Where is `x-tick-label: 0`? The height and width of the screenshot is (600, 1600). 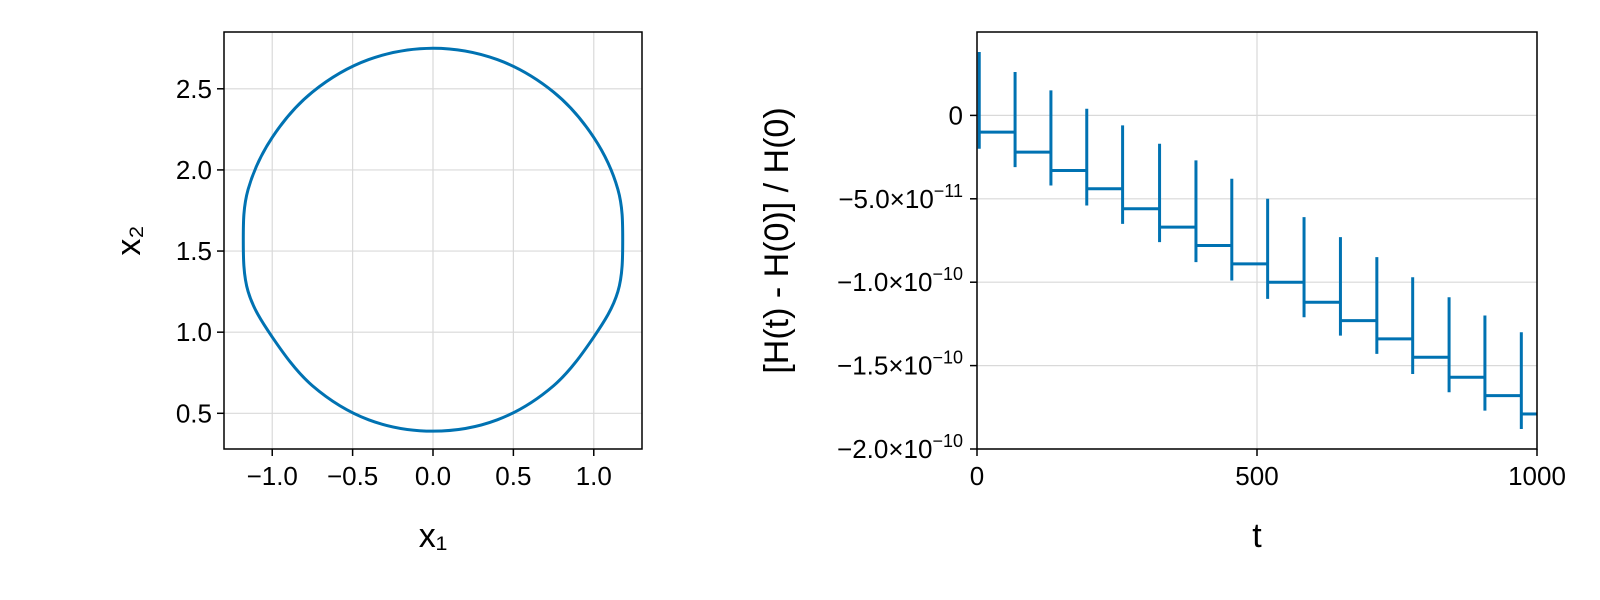
x-tick-label: 0 is located at coordinates (977, 476).